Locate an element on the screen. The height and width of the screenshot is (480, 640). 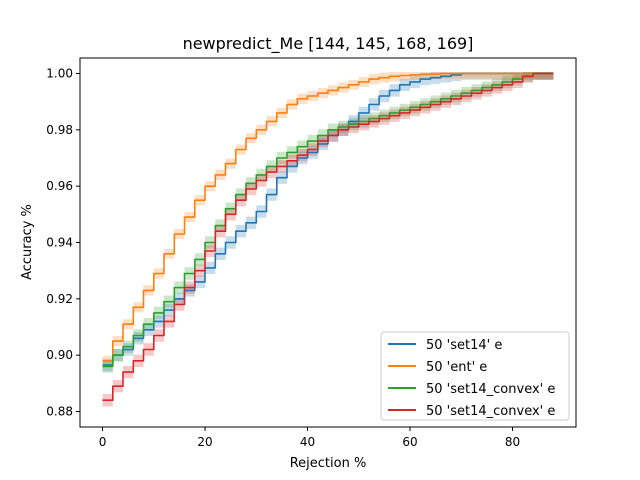
x-tick-label: 80 is located at coordinates (512, 442).